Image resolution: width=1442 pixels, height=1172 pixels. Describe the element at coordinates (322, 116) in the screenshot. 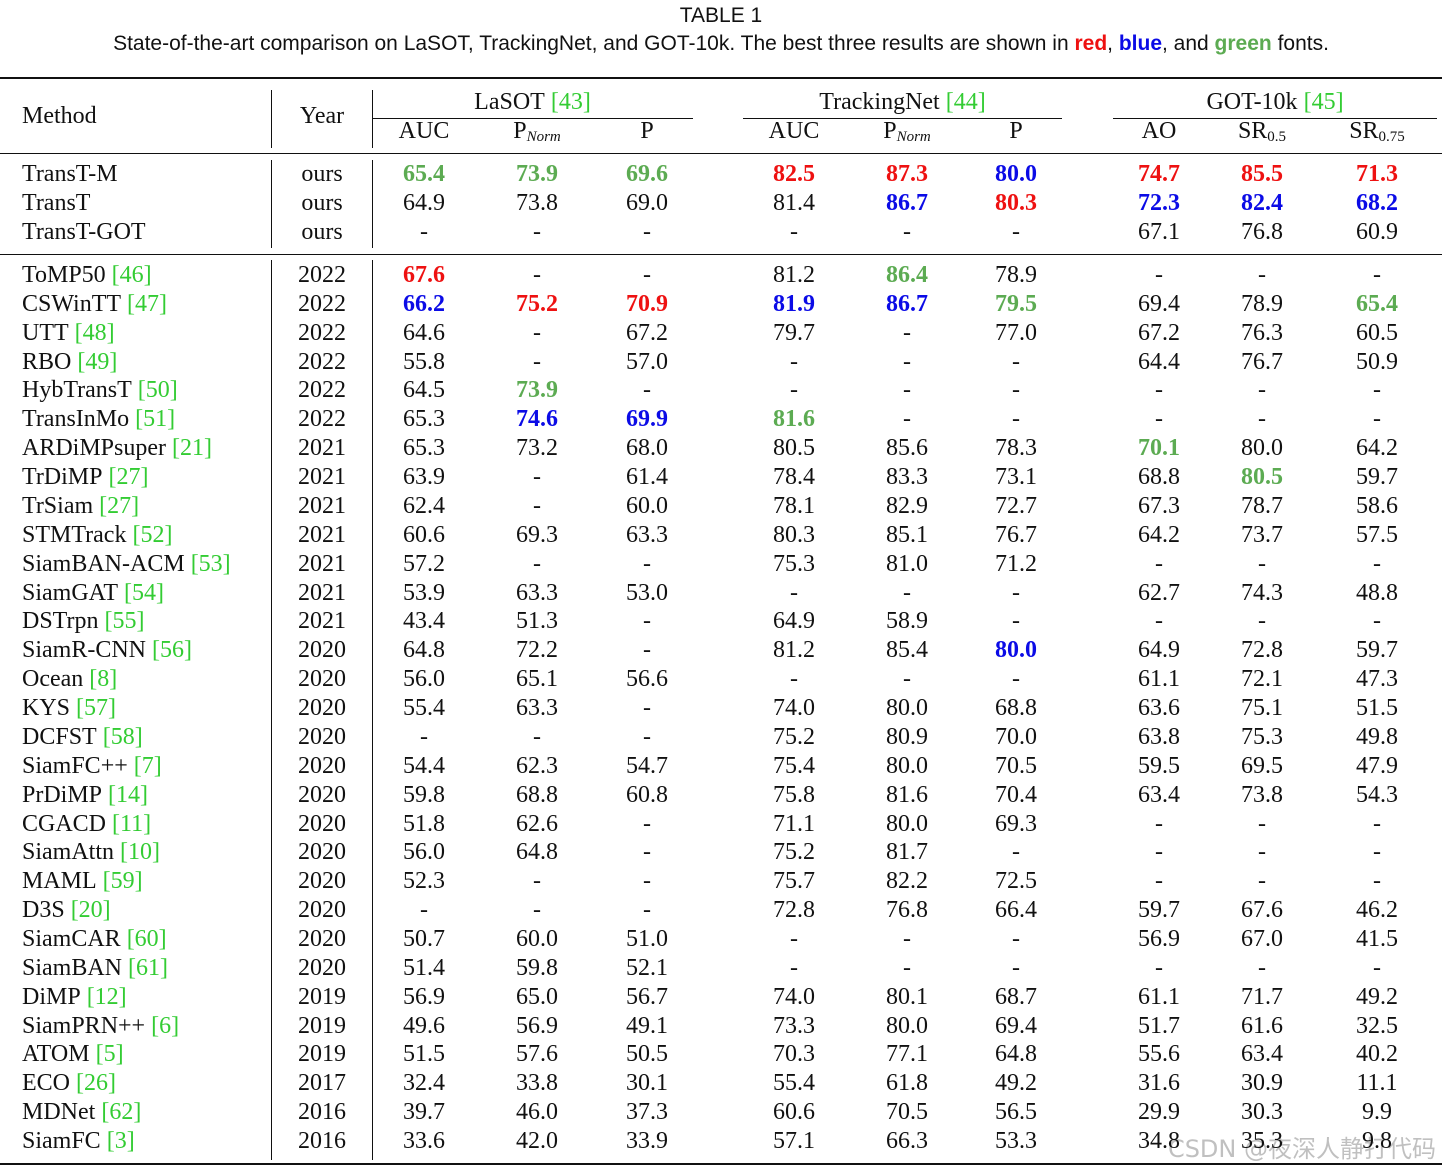

I see `year-header: Year` at that location.